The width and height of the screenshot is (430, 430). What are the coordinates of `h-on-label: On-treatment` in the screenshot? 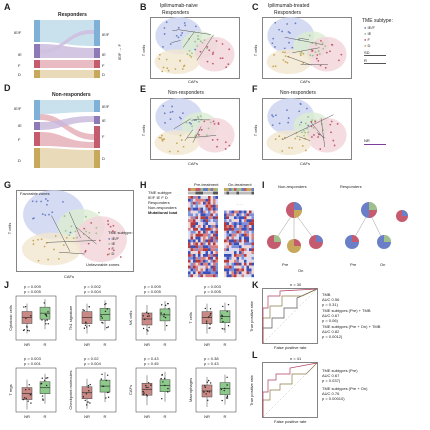 It's located at (240, 184).